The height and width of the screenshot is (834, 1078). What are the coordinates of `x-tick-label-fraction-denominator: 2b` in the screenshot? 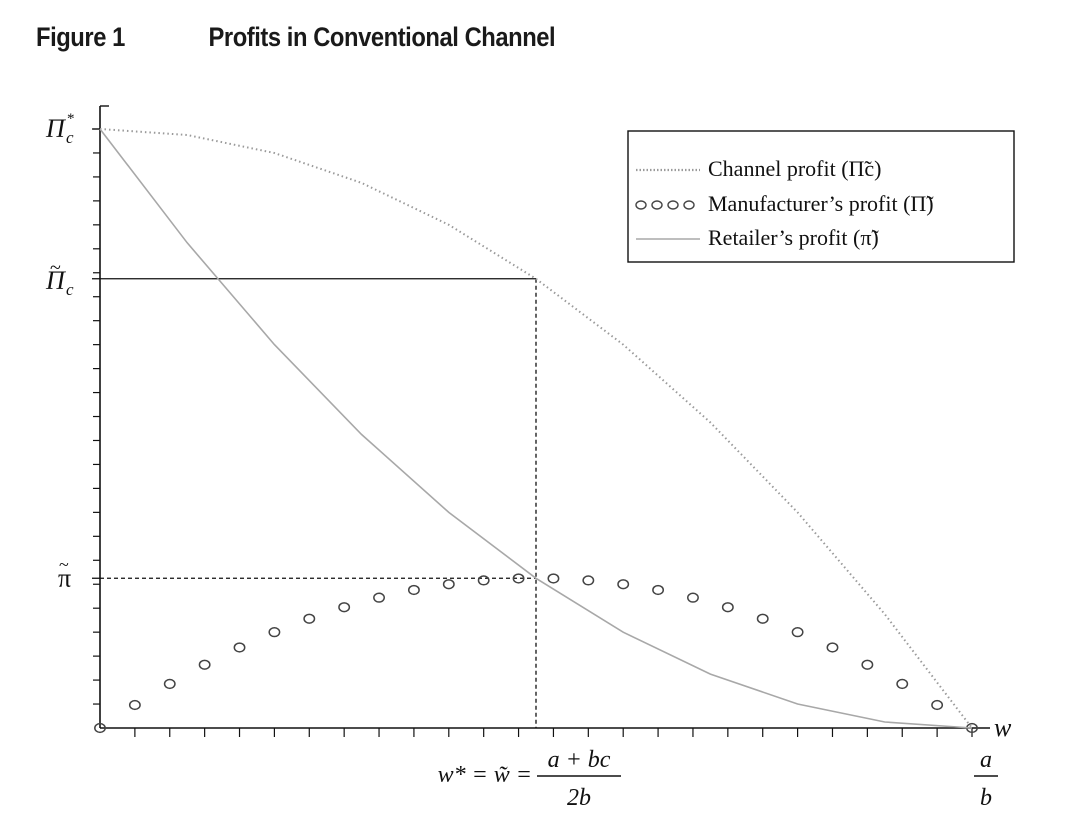 It's located at (579, 798).